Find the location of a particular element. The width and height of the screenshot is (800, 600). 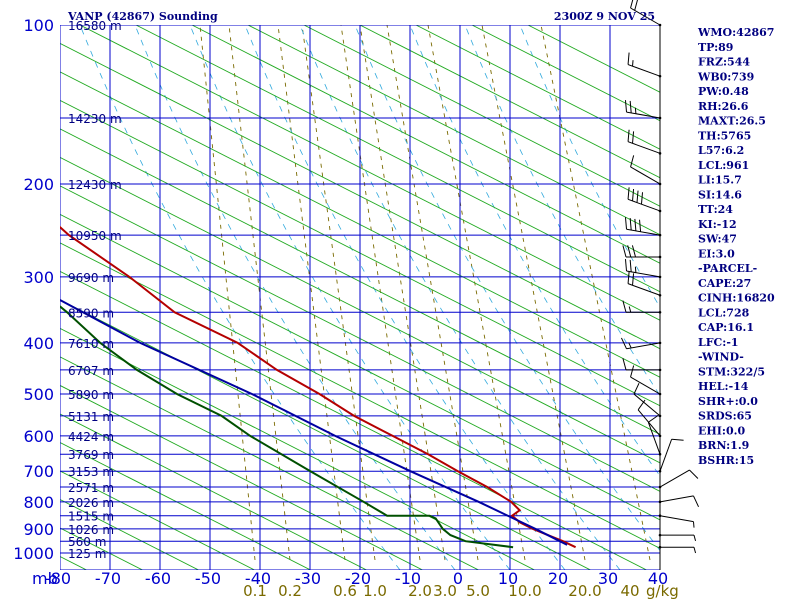

mixing-ratio-label: 3.0 is located at coordinates (445, 591).